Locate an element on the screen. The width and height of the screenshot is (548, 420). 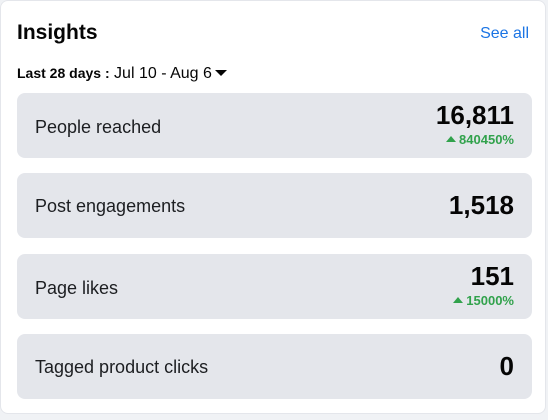
date-range-value: Jul 10 - Aug 6 is located at coordinates (160, 73).